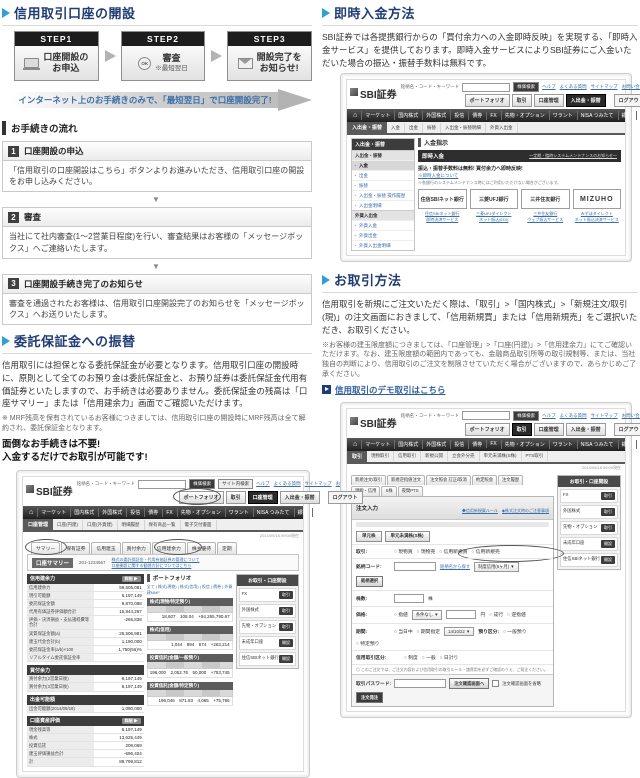 The height and width of the screenshot is (778, 640). What do you see at coordinates (407, 536) in the screenshot?
I see `unit-type-button: 単元未満株(S株)` at bounding box center [407, 536].